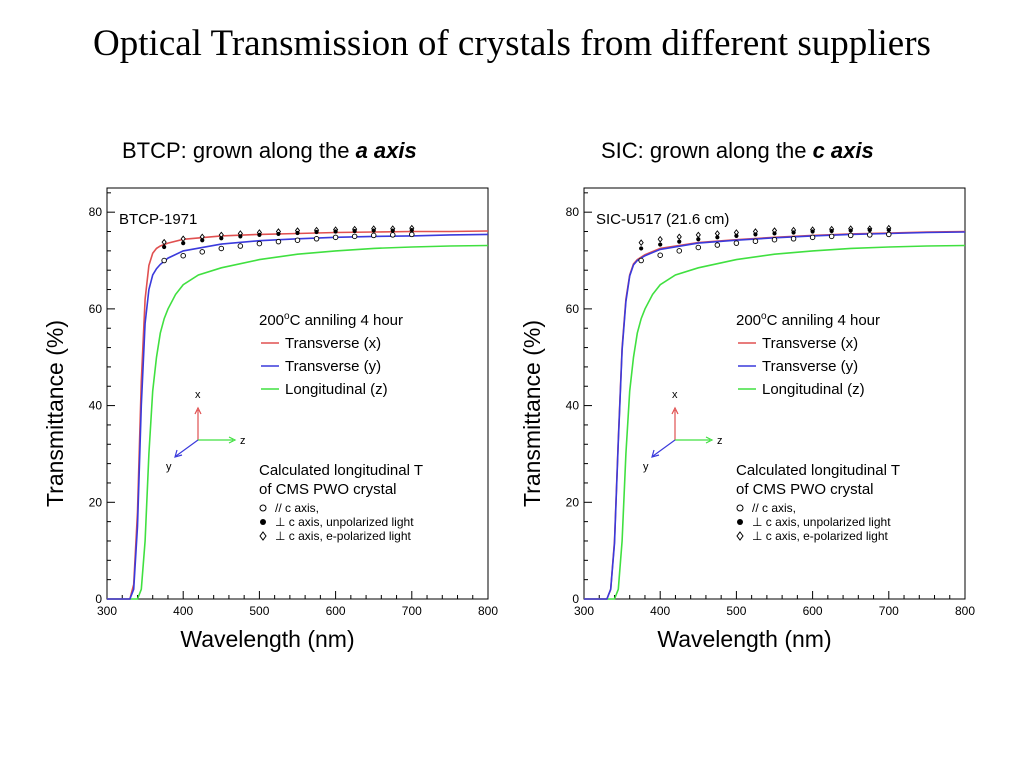 This screenshot has height=768, width=1024. I want to click on chart-heading-prefix: SIC: grown along the, so click(707, 150).